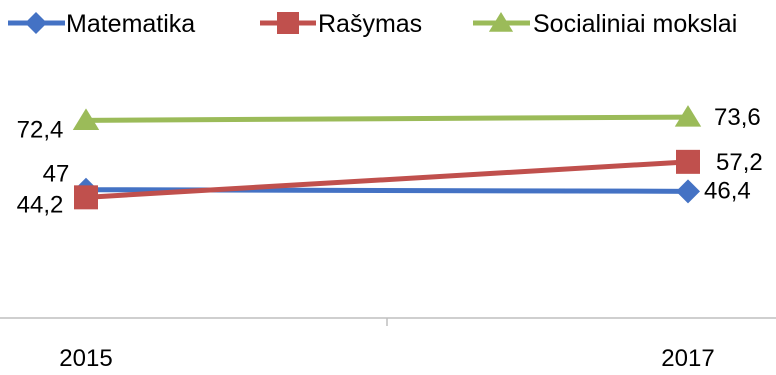  What do you see at coordinates (387, 179) in the screenshot?
I see `series-line-rasymas` at bounding box center [387, 179].